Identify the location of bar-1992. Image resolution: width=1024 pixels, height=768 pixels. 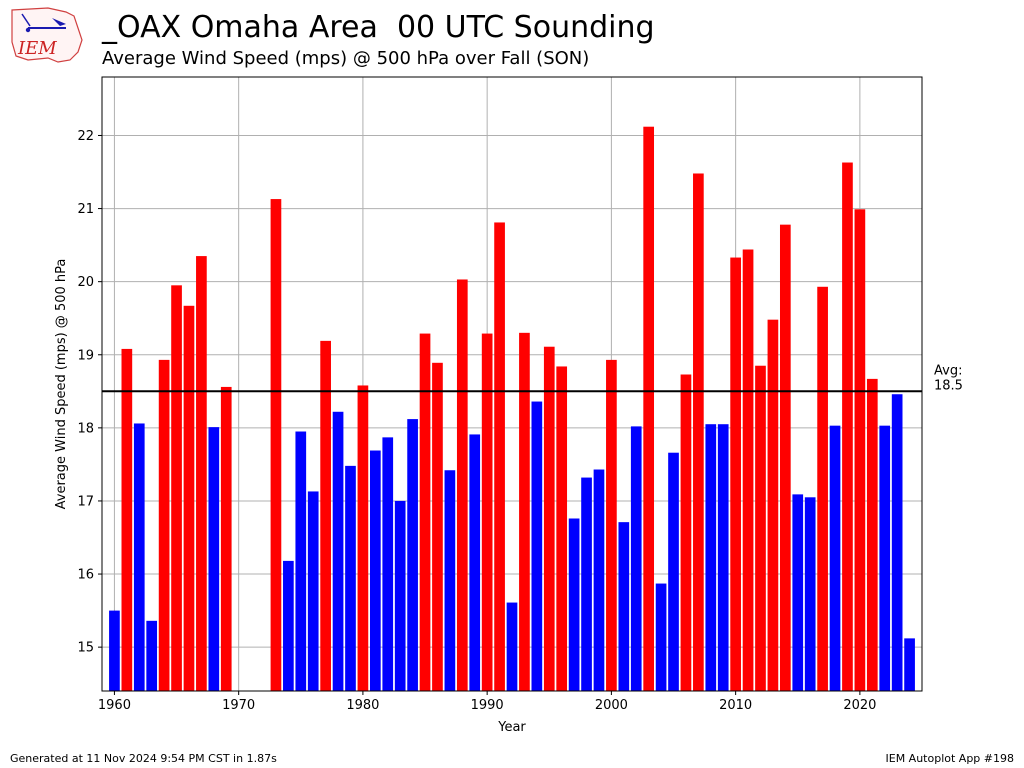
(512, 646).